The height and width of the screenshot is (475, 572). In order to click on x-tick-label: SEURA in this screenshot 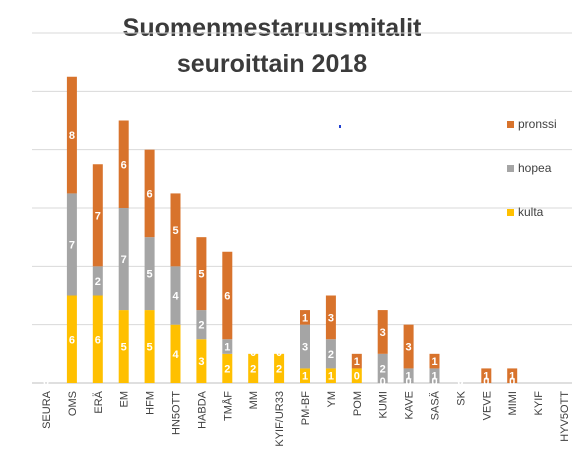, I will do `click(47, 409)`.